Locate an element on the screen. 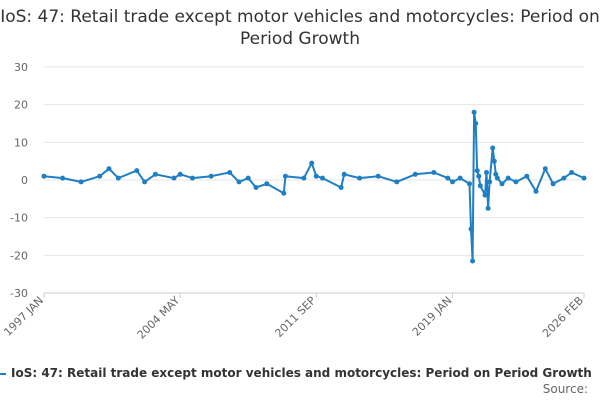 Image resolution: width=600 pixels, height=400 pixels. y-tick-label: -10 is located at coordinates (19, 218).